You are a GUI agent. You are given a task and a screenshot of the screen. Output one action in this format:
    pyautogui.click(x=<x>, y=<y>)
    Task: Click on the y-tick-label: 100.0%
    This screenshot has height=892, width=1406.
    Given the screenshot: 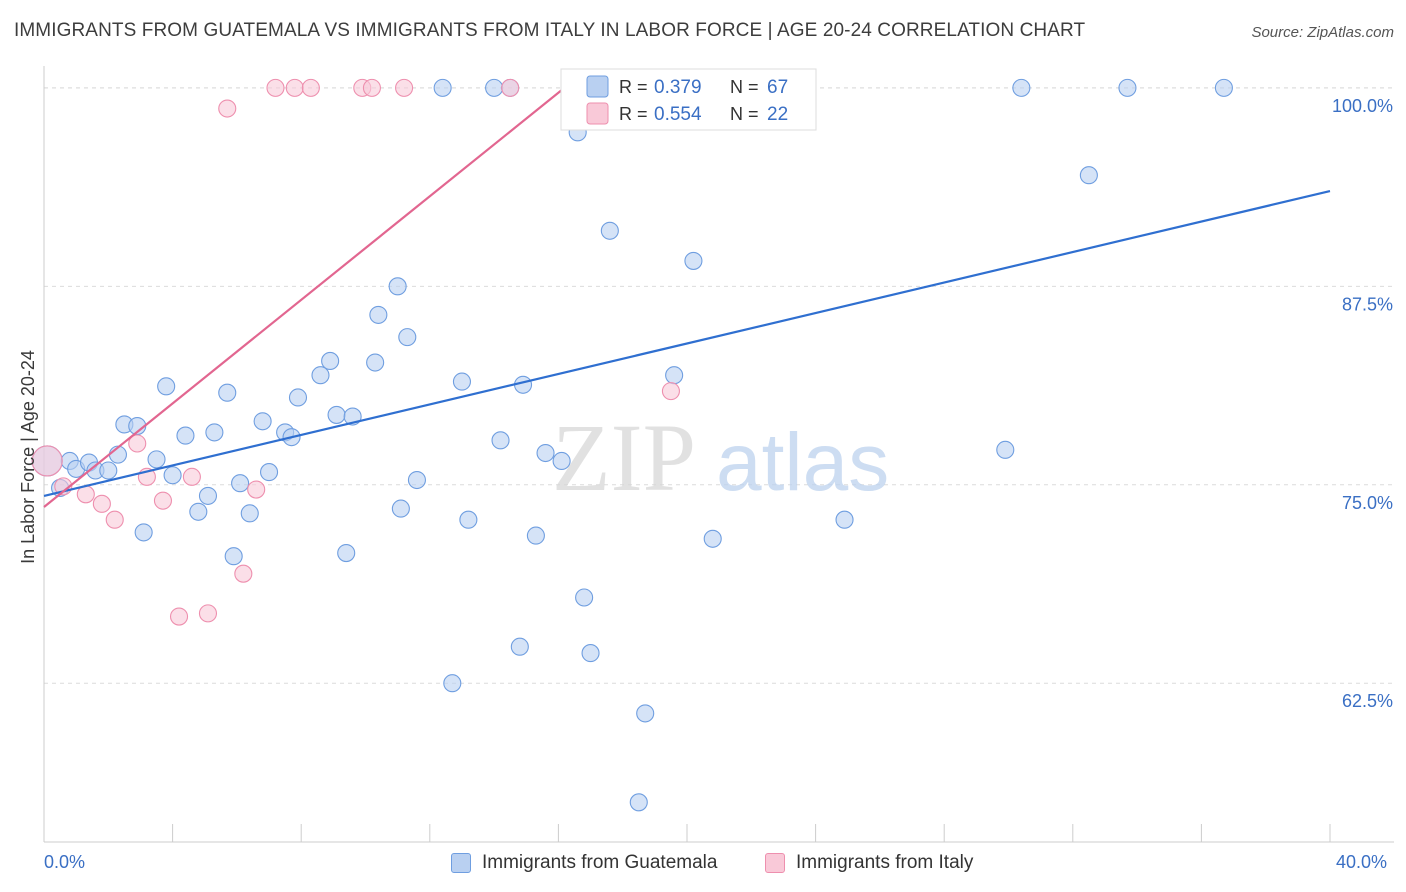 What is the action you would take?
    pyautogui.click(x=1362, y=106)
    